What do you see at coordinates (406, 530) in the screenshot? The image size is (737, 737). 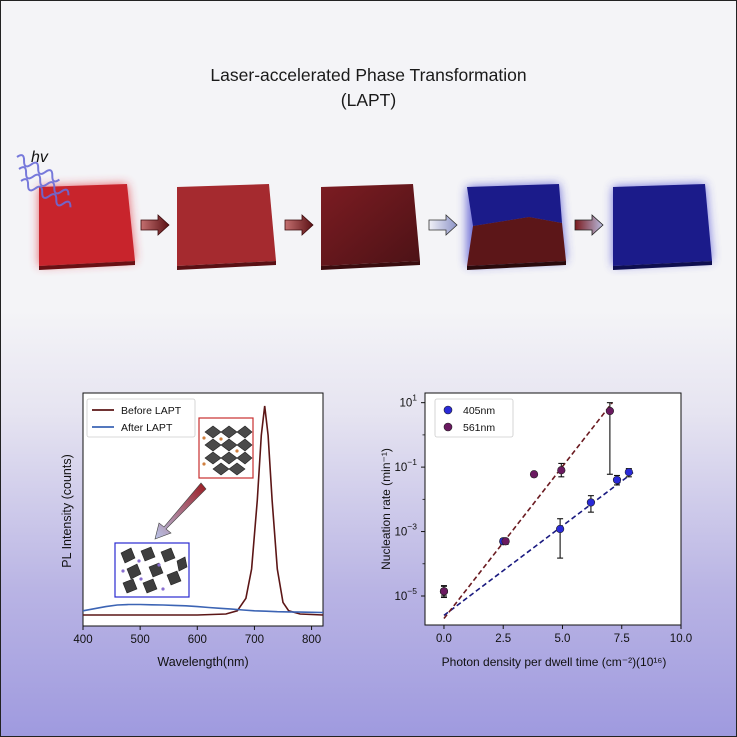 I see `nr-y-tick-label: 10⁻³` at bounding box center [406, 530].